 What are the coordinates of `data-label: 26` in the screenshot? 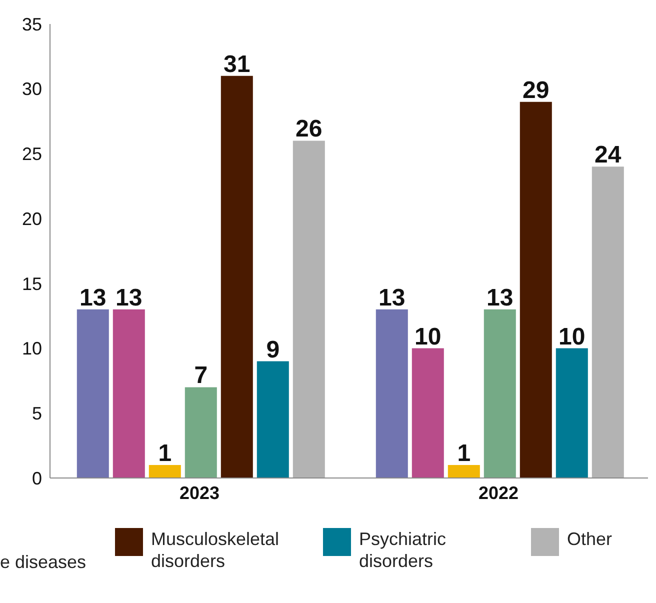 It's located at (309, 129).